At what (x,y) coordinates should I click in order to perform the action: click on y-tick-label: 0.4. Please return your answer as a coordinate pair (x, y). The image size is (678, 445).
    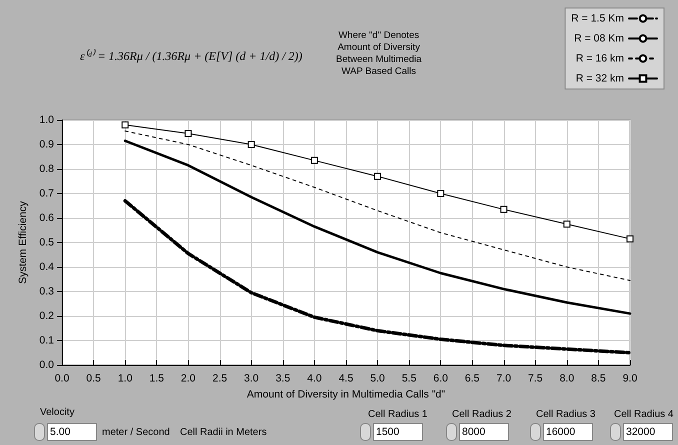
    Looking at the image, I should click on (46, 267).